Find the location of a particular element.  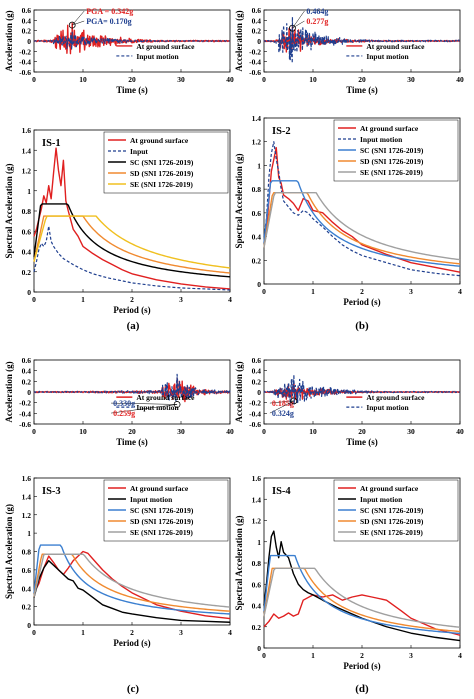

pga-annotation: 0.185g is located at coordinates (283, 403).